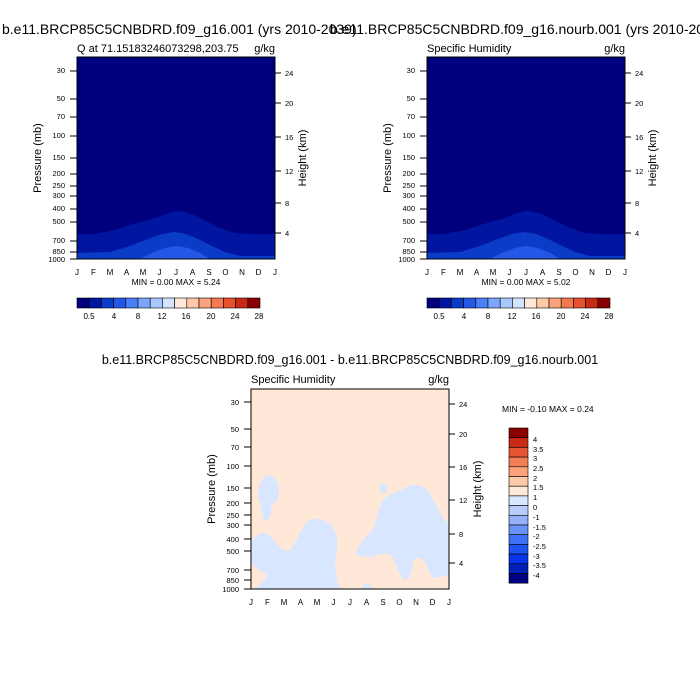  I want to click on panel-1-ptick-850: 850, so click(58, 251).